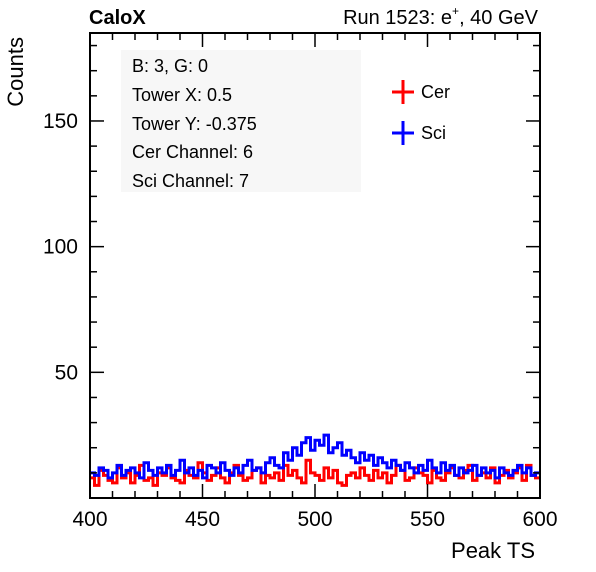  I want to click on series-layer, so click(315, 460).